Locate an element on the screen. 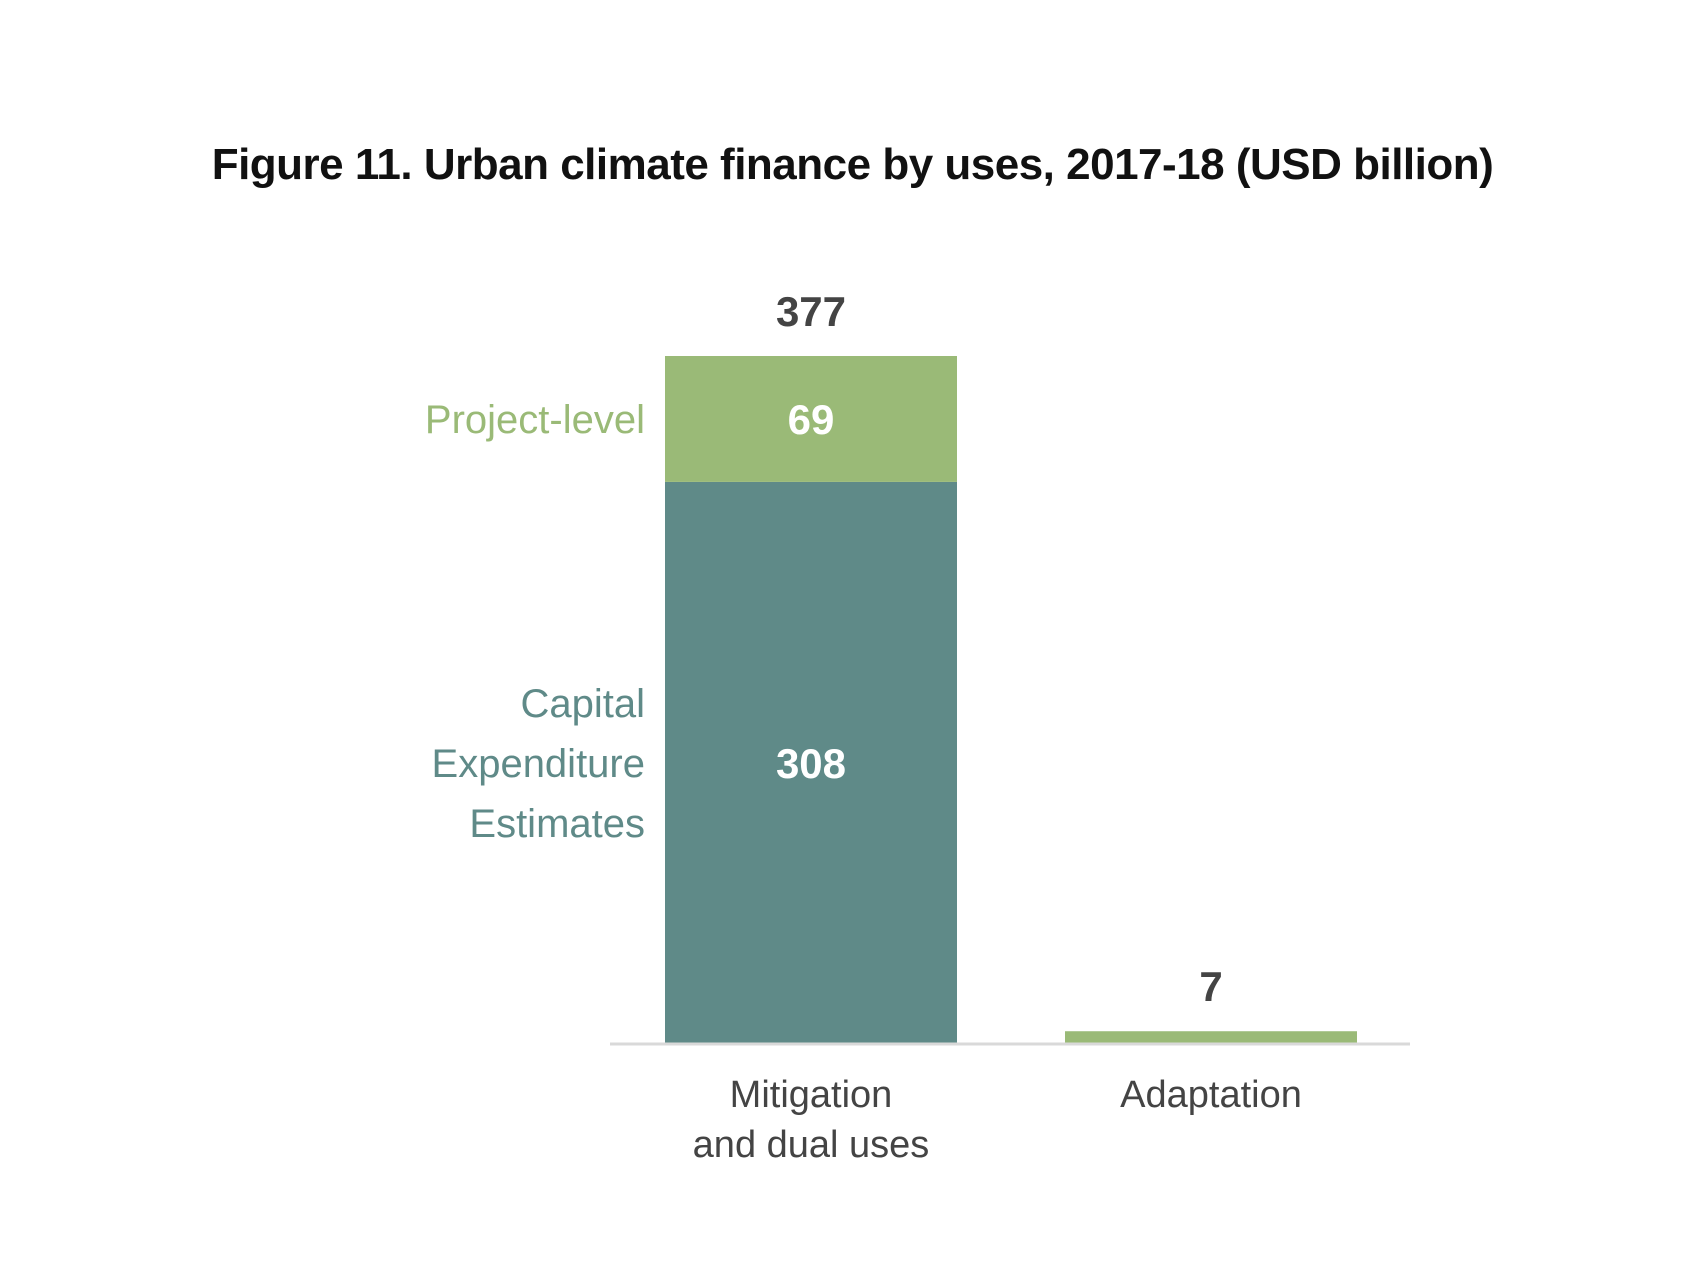  total-value-label-0: 377 is located at coordinates (811, 311).